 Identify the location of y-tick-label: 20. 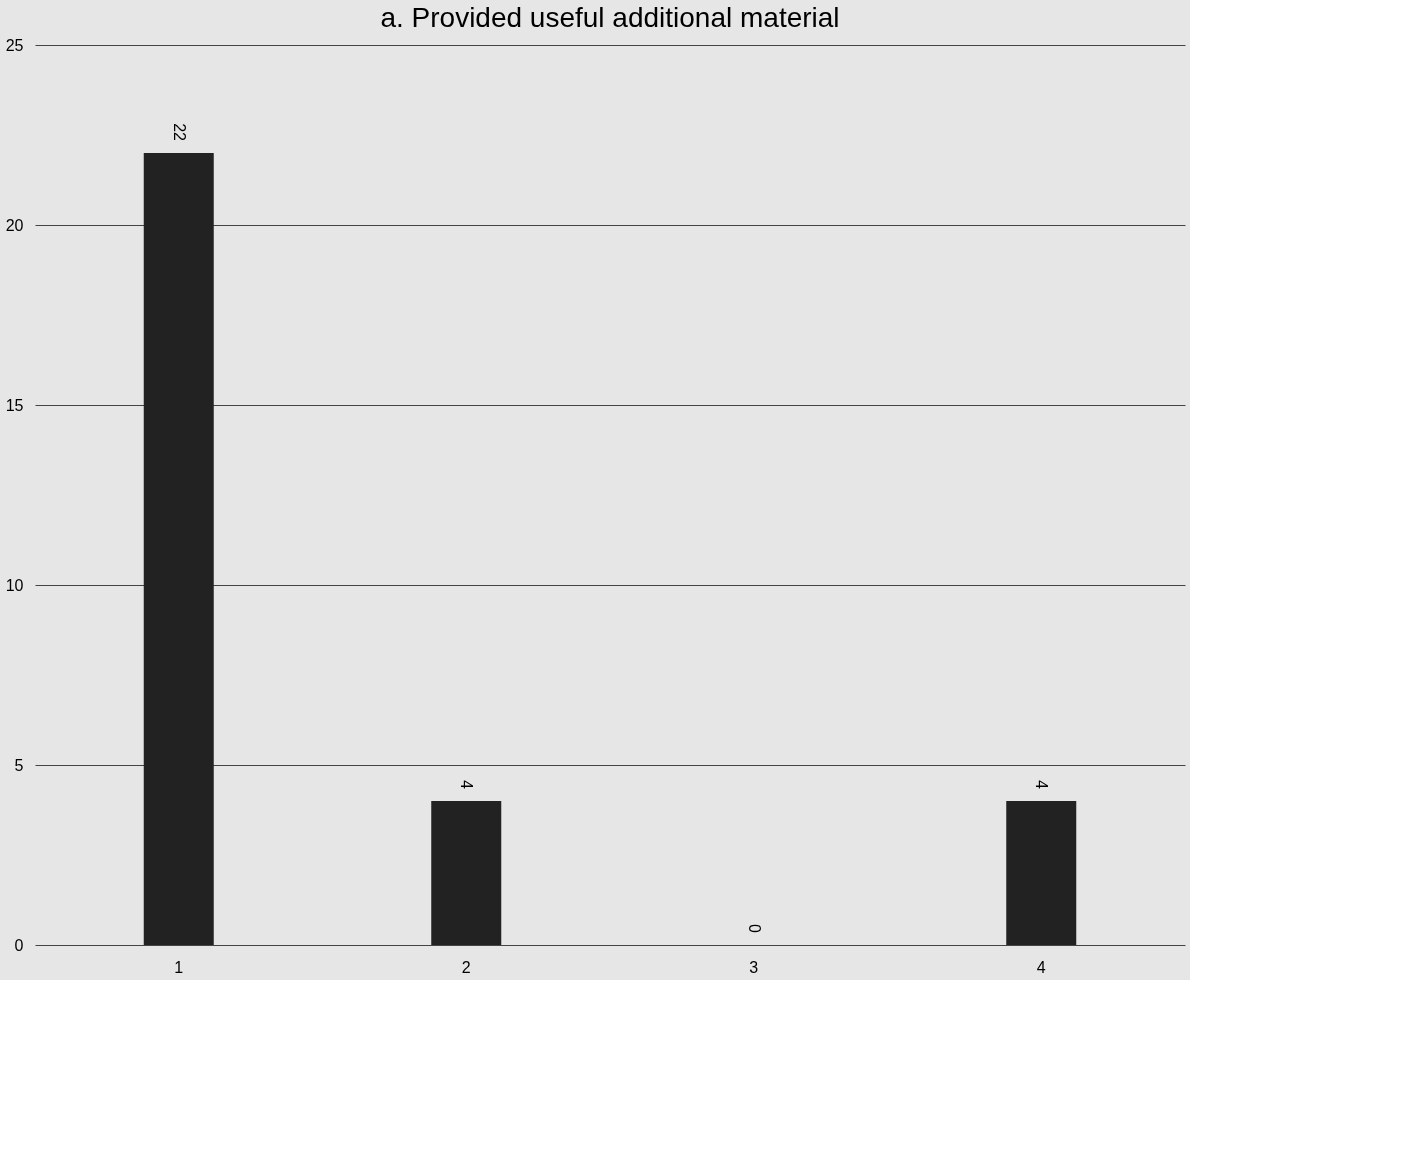
(14, 225).